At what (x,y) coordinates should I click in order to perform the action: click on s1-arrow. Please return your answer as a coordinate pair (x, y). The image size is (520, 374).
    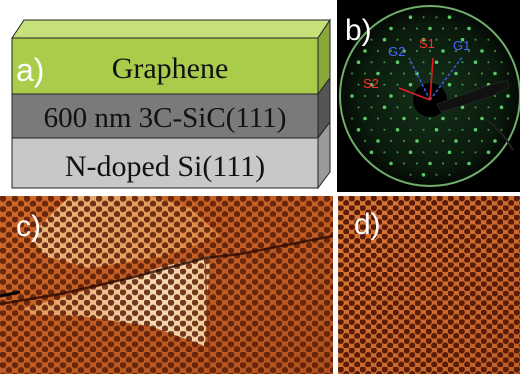
    Looking at the image, I should click on (431, 79).